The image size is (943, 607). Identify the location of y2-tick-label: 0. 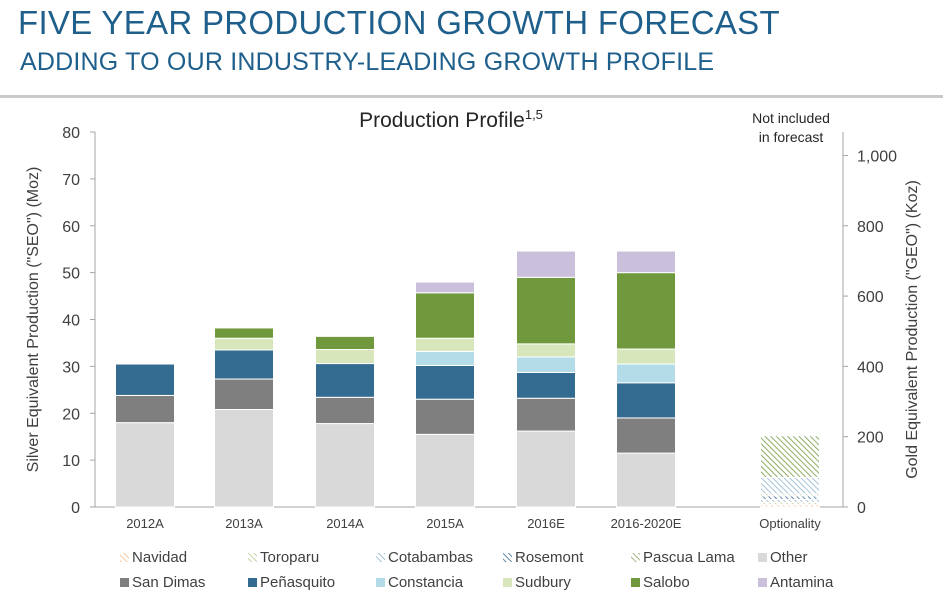
(861, 508).